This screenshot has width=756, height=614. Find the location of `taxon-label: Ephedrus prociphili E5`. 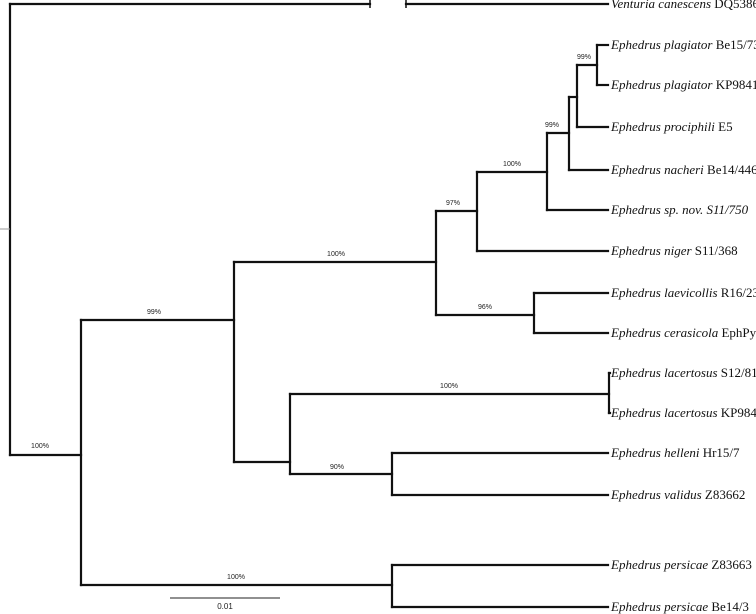

taxon-label: Ephedrus prociphili E5 is located at coordinates (672, 127).